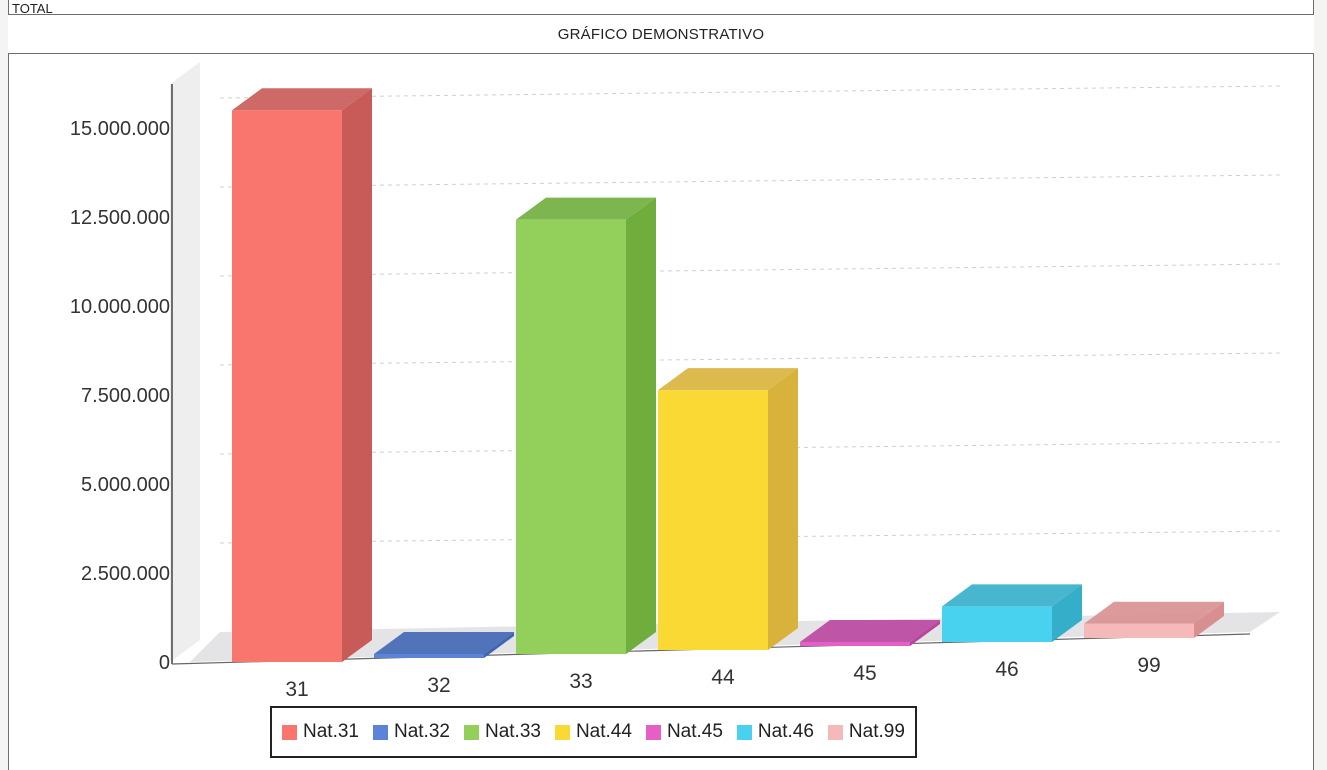 The image size is (1327, 770). I want to click on legend-item: Nat.99, so click(866, 732).